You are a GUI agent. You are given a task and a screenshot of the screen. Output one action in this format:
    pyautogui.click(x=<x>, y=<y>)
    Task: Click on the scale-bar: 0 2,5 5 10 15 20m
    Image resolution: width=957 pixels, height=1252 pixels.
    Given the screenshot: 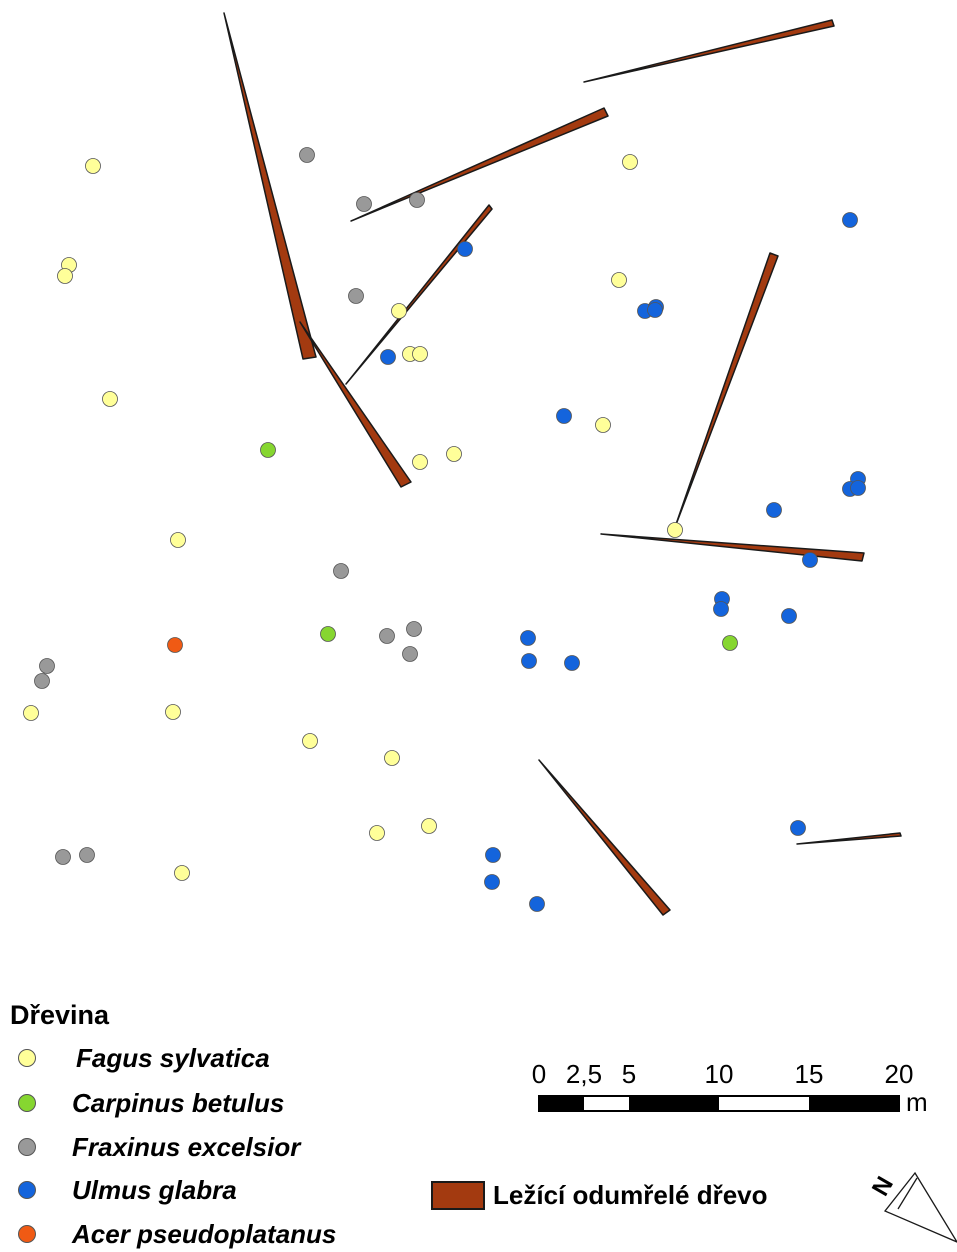 What is the action you would take?
    pyautogui.click(x=730, y=1088)
    